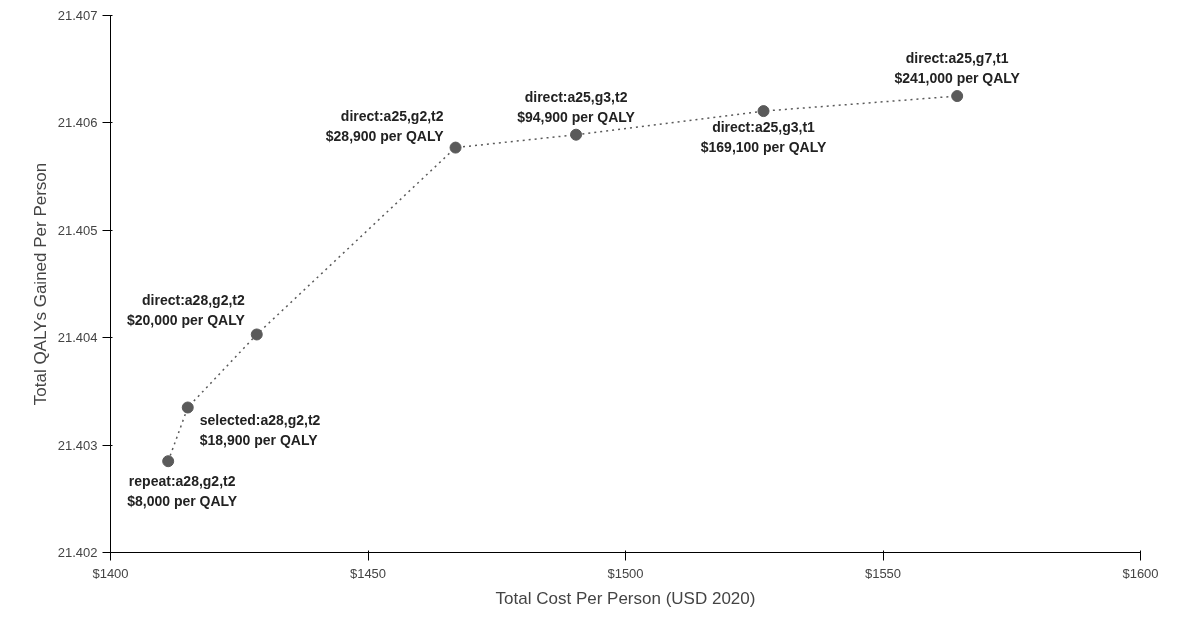 This screenshot has width=1181, height=622. What do you see at coordinates (763, 137) in the screenshot?
I see `data-label: direct:a25,g3,t1 $169,100 per QALY` at bounding box center [763, 137].